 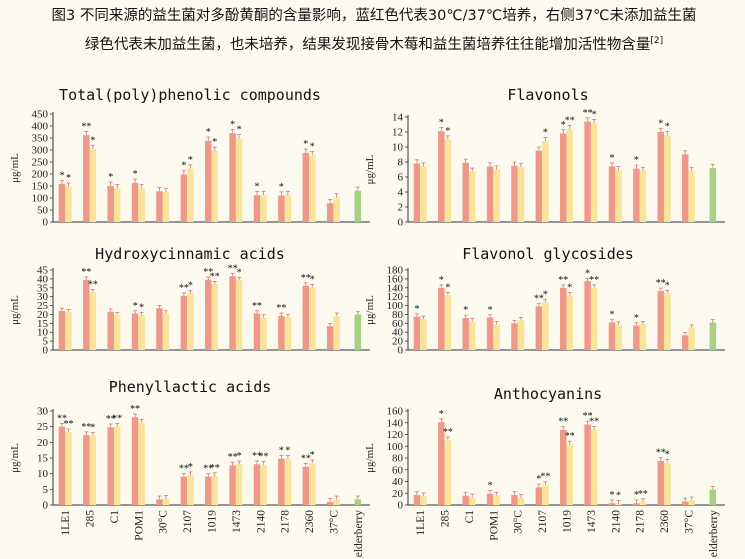 What do you see at coordinates (310, 521) in the screenshot?
I see `x-tick-label: 2360` at bounding box center [310, 521].